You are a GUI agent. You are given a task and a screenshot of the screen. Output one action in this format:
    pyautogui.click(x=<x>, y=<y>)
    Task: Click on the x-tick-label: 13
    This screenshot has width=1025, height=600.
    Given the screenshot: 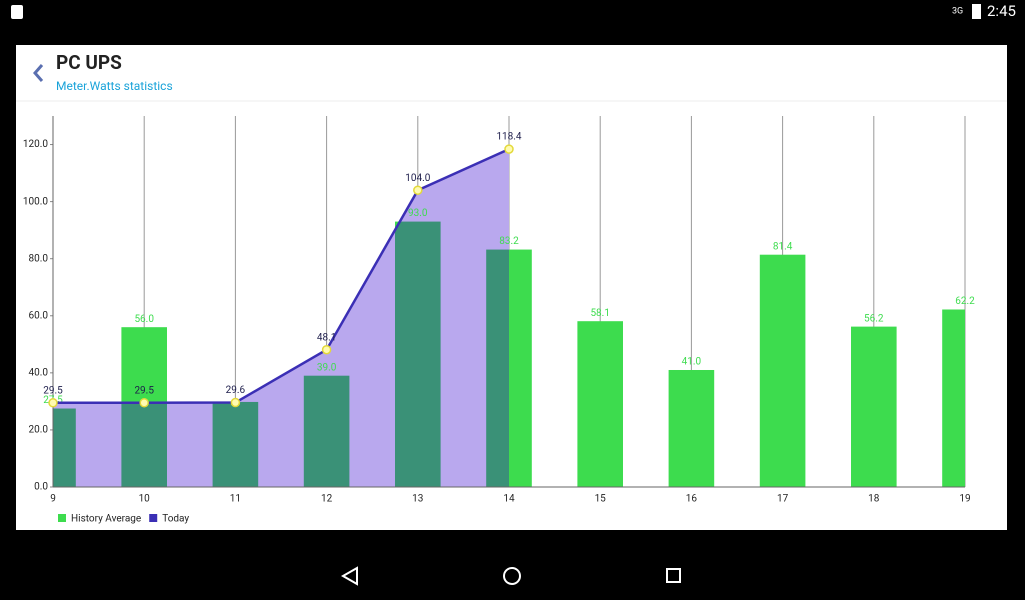 What is the action you would take?
    pyautogui.click(x=417, y=499)
    